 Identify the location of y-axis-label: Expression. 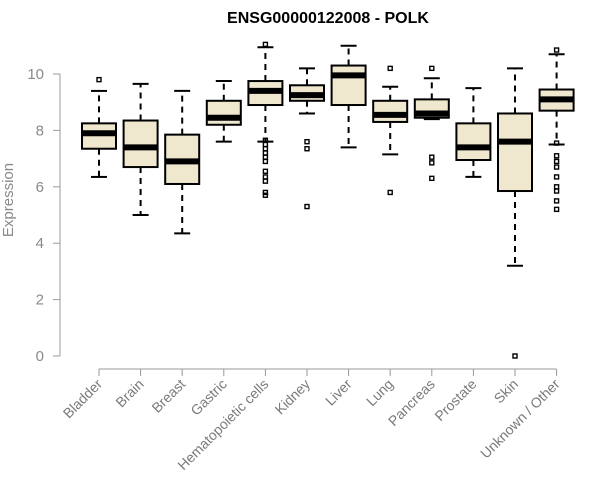
(8, 200).